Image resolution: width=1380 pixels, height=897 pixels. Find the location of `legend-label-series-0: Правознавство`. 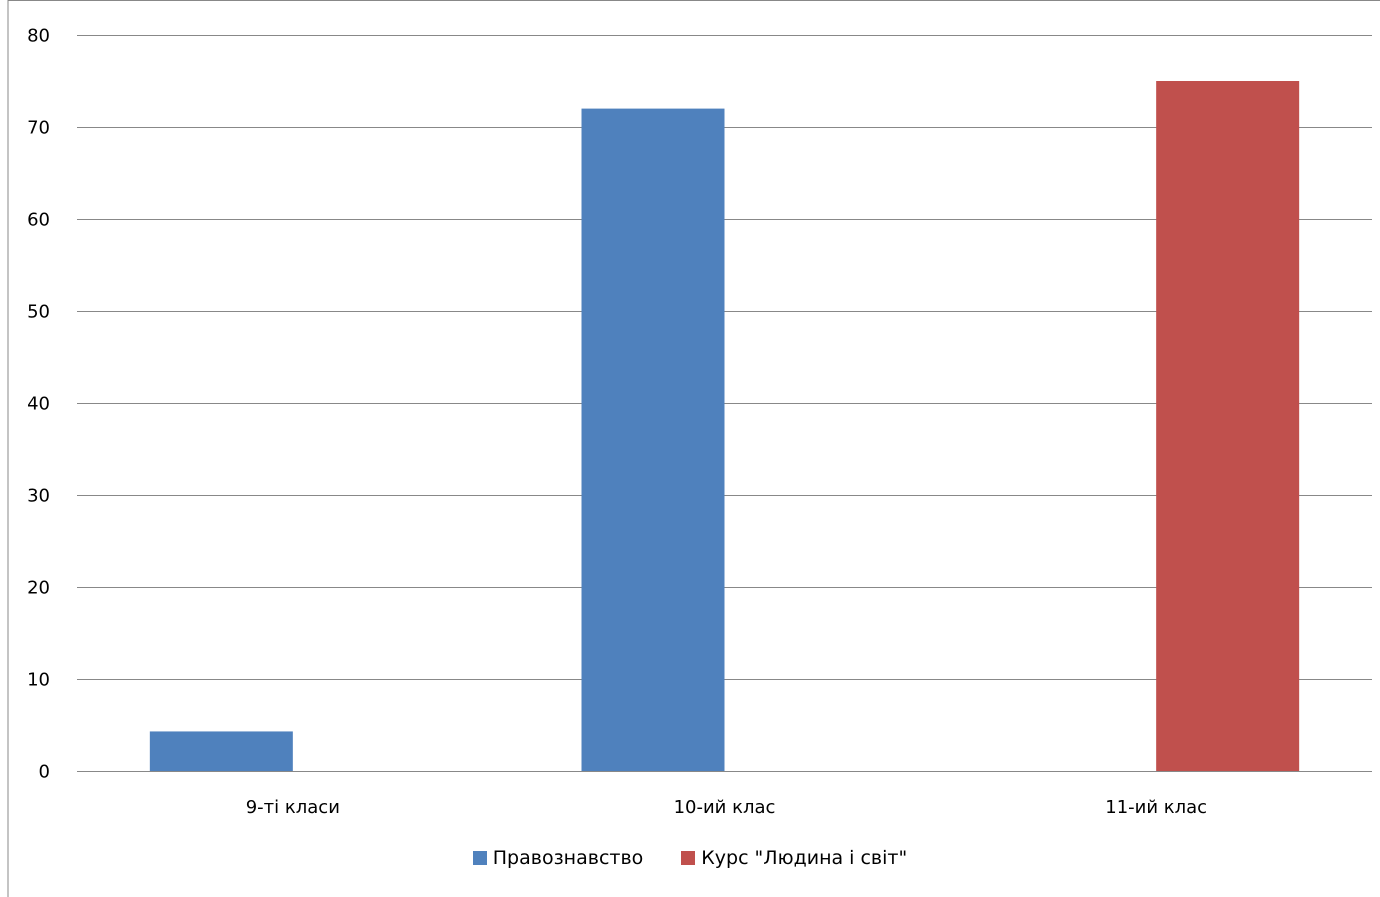

legend-label-series-0: Правознавство is located at coordinates (568, 858).